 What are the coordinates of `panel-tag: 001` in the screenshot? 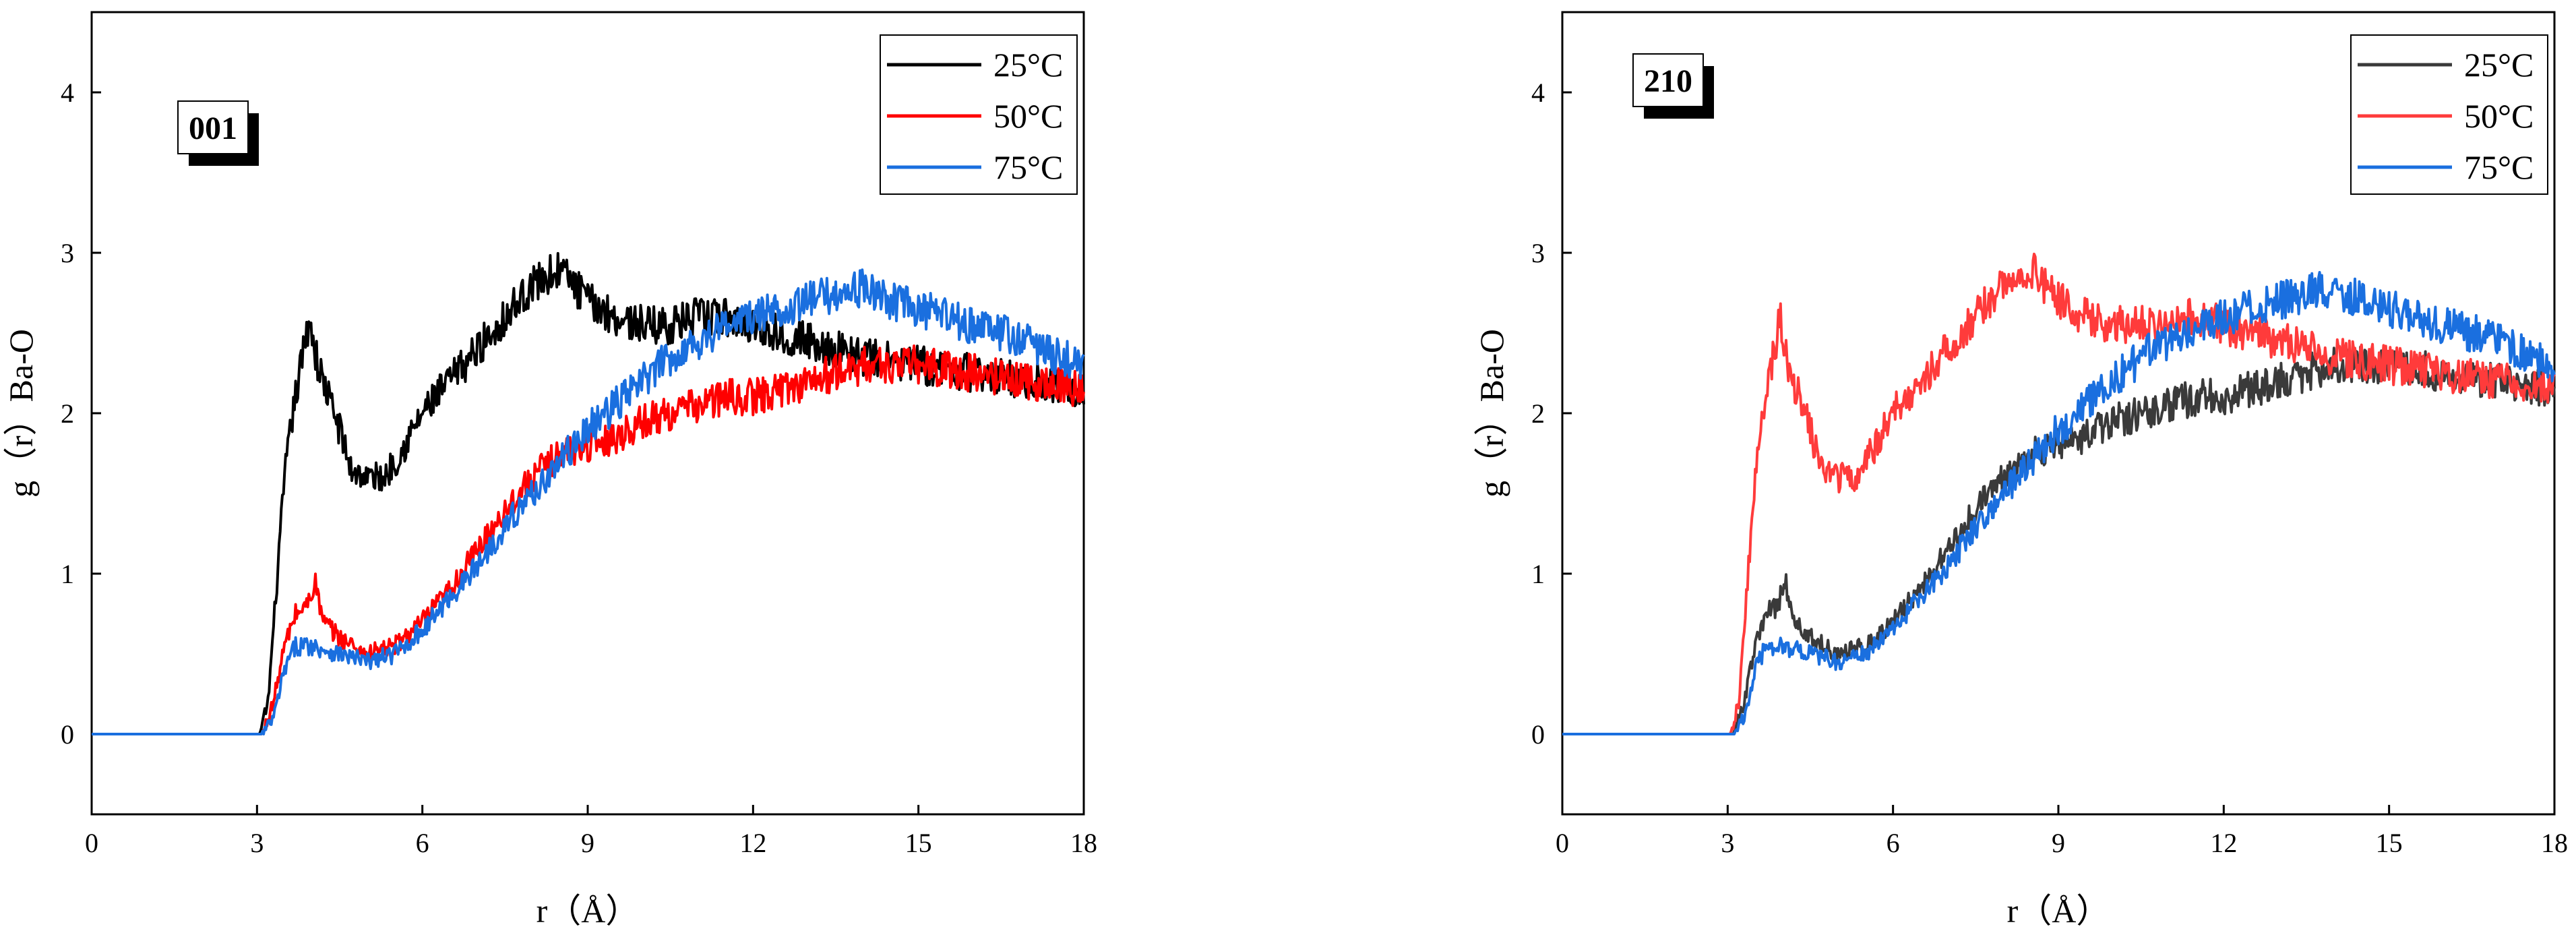 It's located at (213, 129).